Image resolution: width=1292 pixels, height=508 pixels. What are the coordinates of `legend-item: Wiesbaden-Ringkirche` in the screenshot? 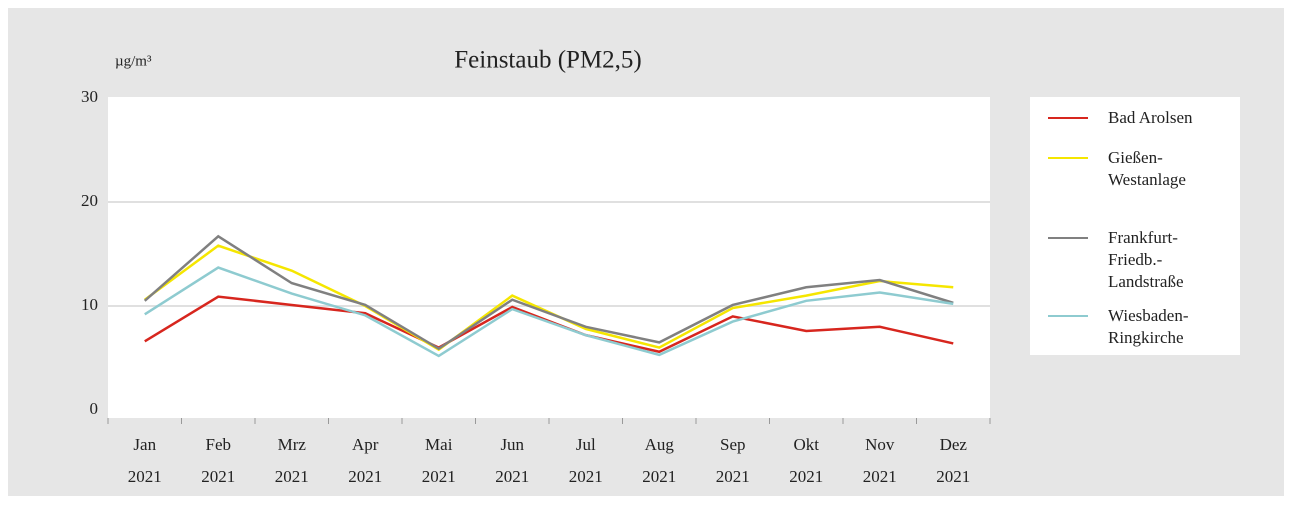 It's located at (1124, 327).